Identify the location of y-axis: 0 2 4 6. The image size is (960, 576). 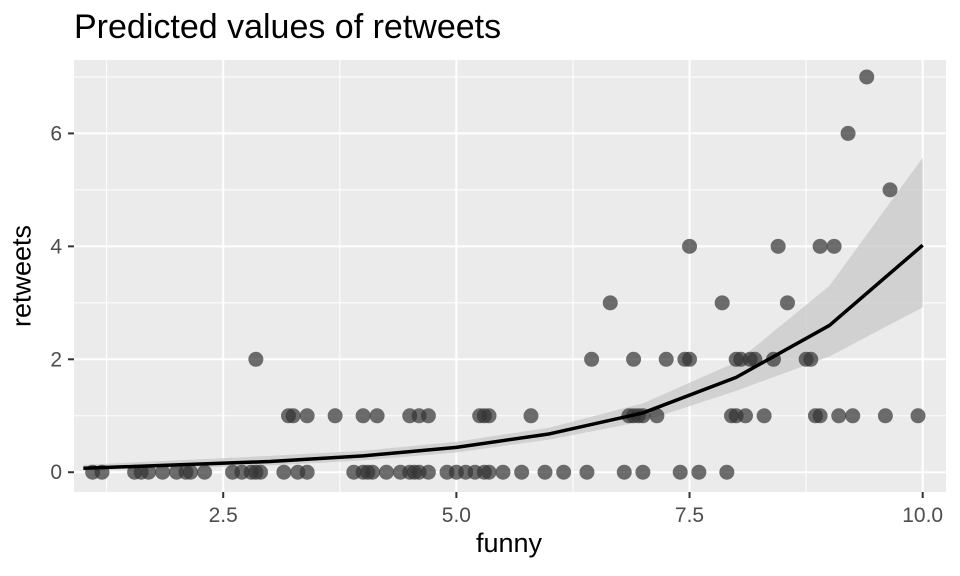
(62, 303).